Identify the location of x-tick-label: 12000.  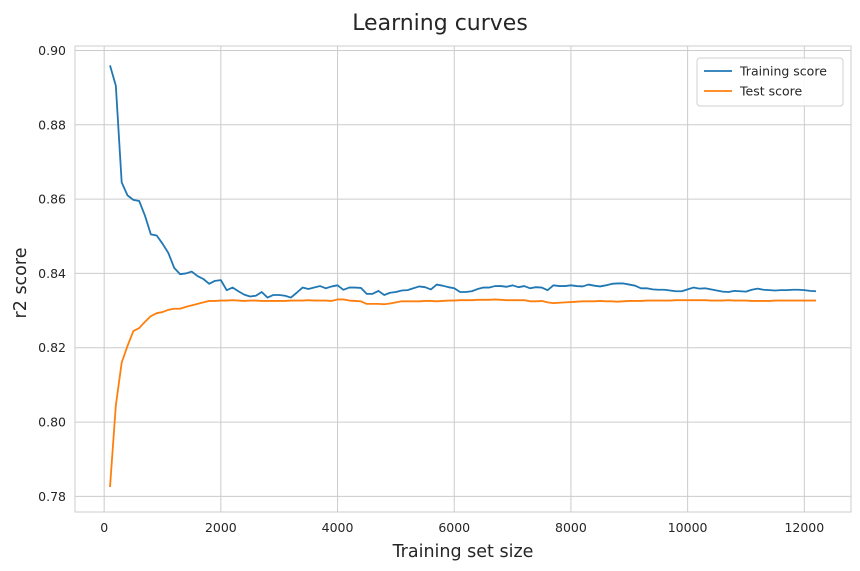
(804, 527).